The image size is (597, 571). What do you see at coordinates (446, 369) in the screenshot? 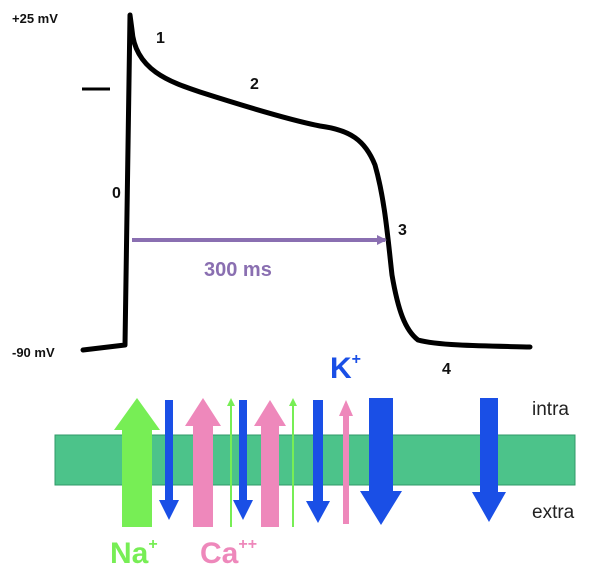
I see `phase-label-4: 4` at bounding box center [446, 369].